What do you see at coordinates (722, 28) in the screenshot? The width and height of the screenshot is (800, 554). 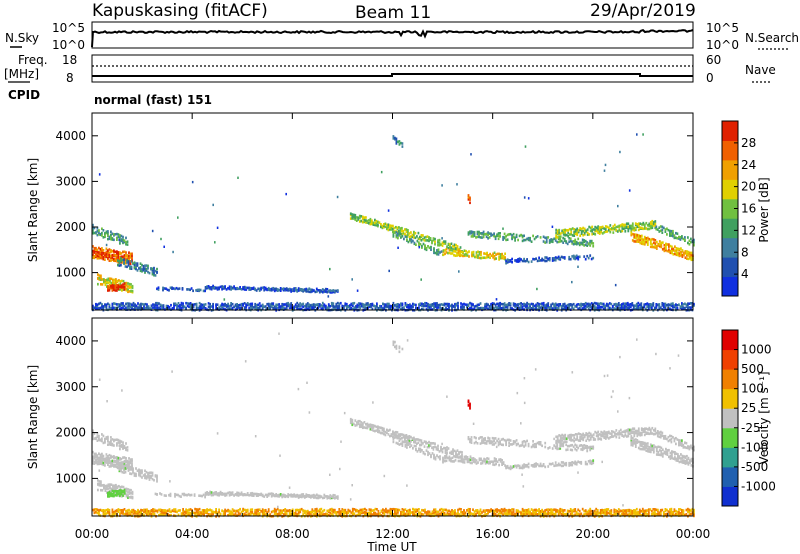 I see `nsearch-tick-top: 10^5` at bounding box center [722, 28].